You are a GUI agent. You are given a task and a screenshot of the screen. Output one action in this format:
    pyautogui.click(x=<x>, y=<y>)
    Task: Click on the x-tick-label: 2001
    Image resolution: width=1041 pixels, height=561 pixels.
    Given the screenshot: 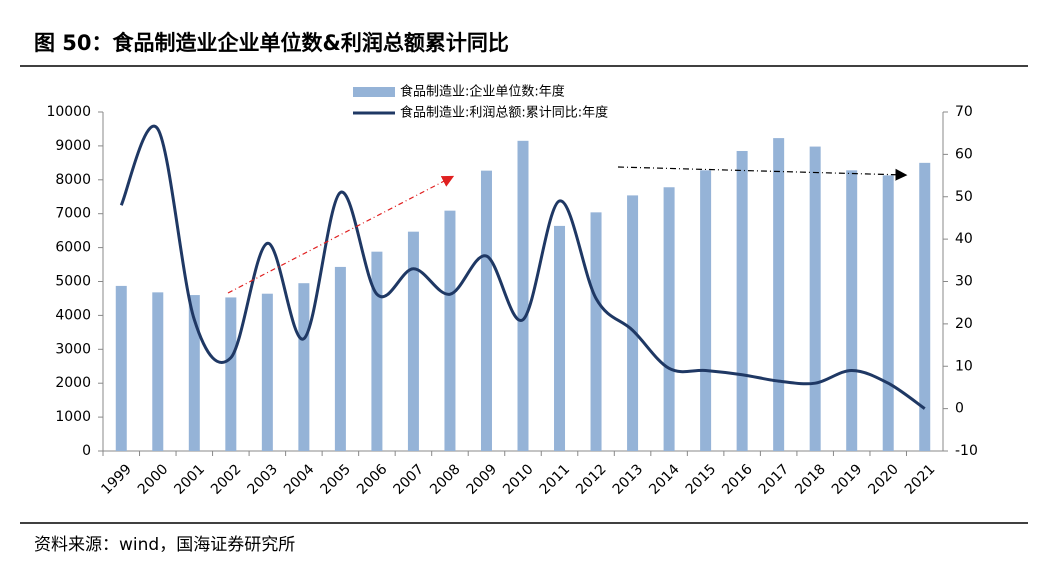 What is the action you would take?
    pyautogui.click(x=189, y=479)
    